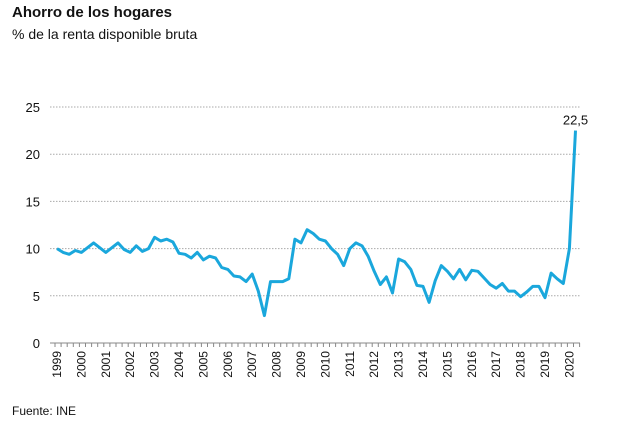 Image resolution: width=640 pixels, height=430 pixels. I want to click on x-tick-label: 2000, so click(81, 364).